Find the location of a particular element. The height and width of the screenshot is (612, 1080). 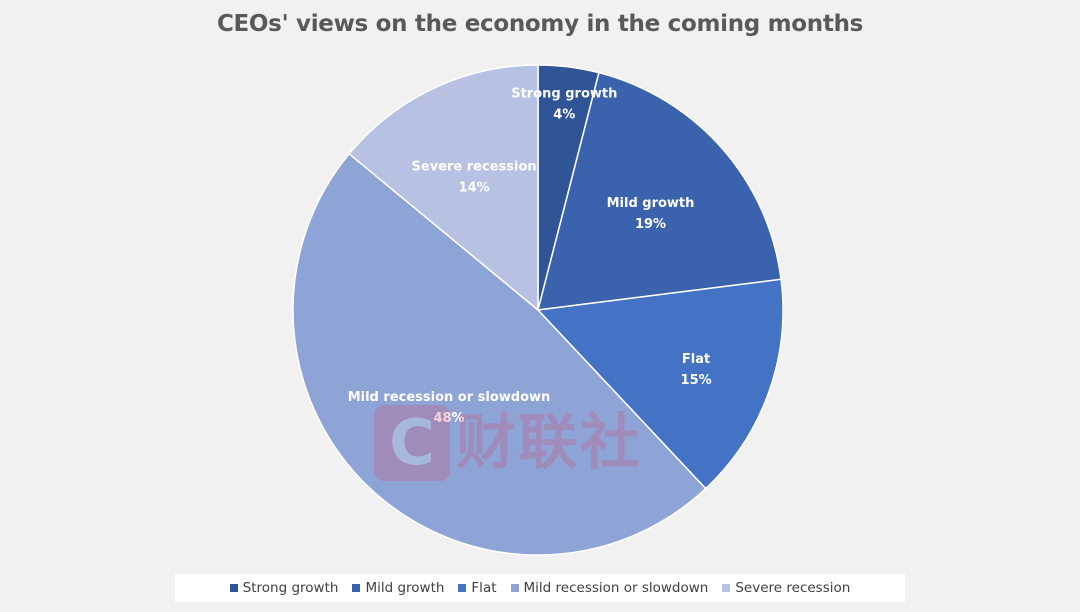

slice-label-category: Mild recession or slowdown is located at coordinates (449, 397).